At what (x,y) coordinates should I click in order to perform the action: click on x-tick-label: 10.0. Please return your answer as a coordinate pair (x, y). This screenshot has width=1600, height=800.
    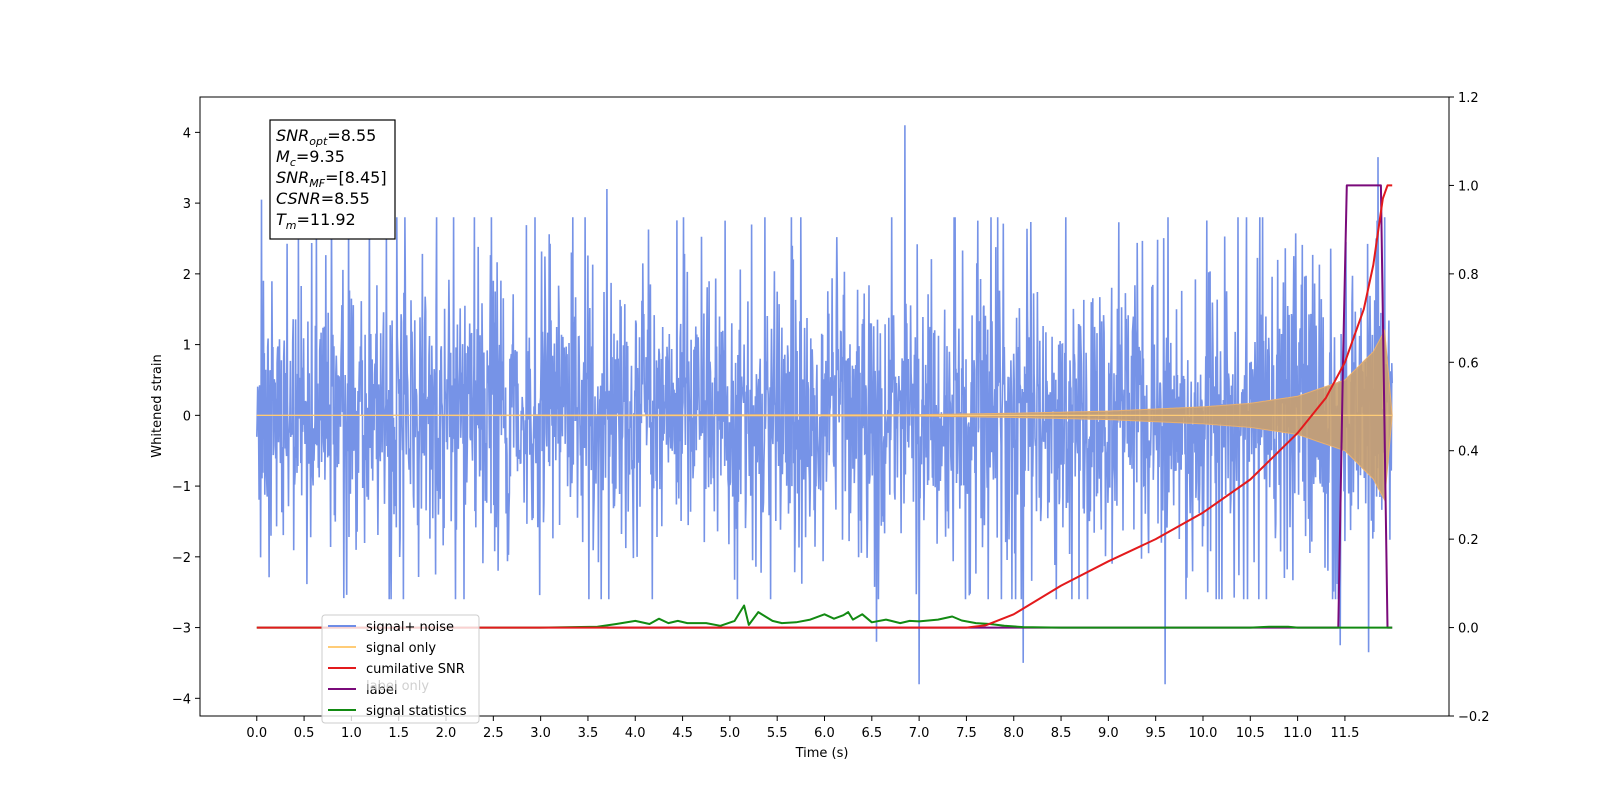
    Looking at the image, I should click on (1203, 733).